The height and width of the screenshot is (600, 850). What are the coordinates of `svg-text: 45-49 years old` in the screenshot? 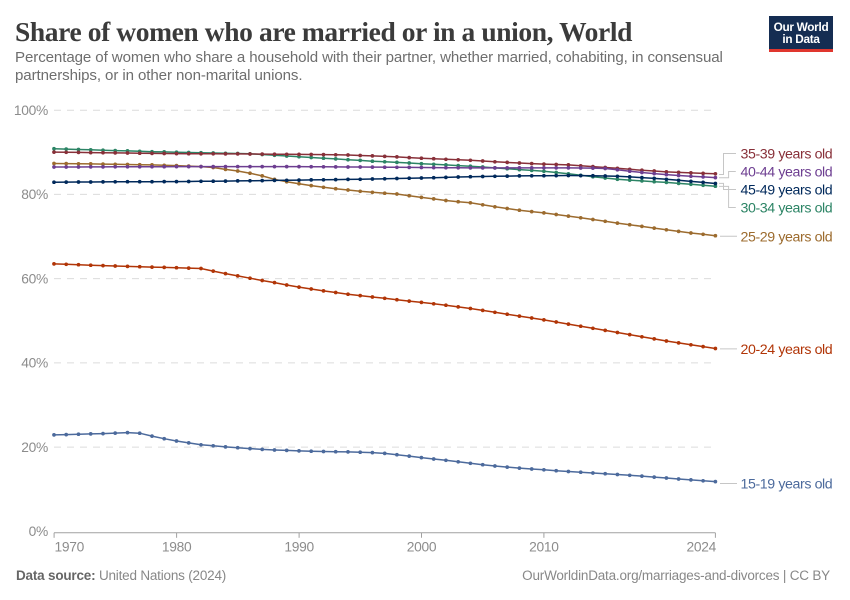 It's located at (787, 191).